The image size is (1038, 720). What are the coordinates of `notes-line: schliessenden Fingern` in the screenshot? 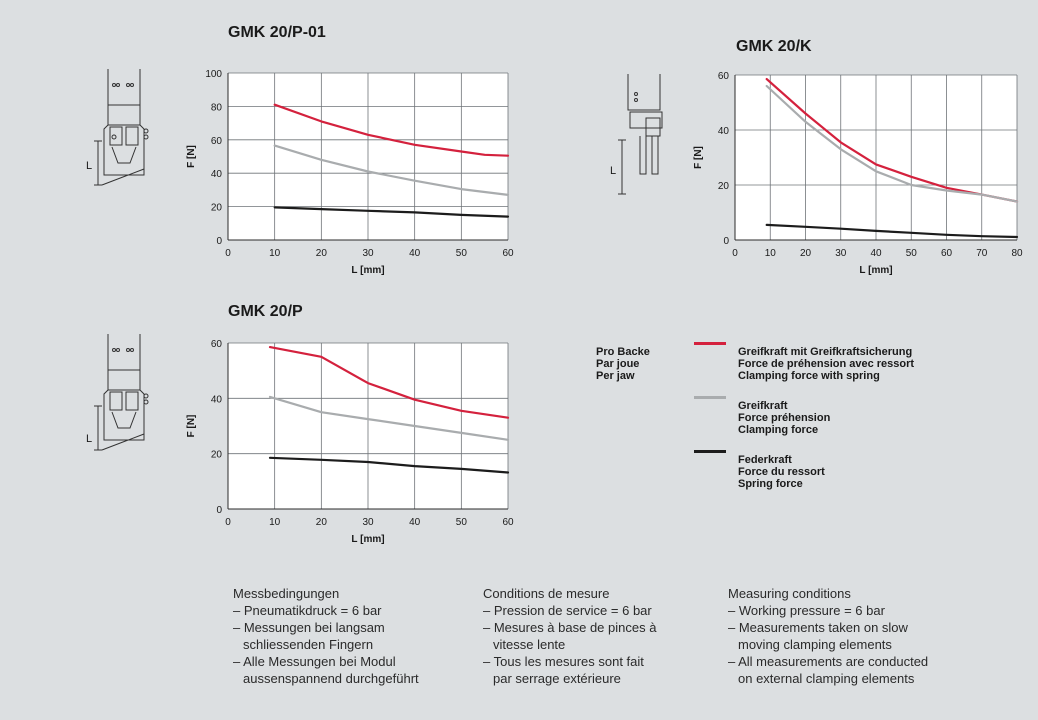 It's located at (308, 644).